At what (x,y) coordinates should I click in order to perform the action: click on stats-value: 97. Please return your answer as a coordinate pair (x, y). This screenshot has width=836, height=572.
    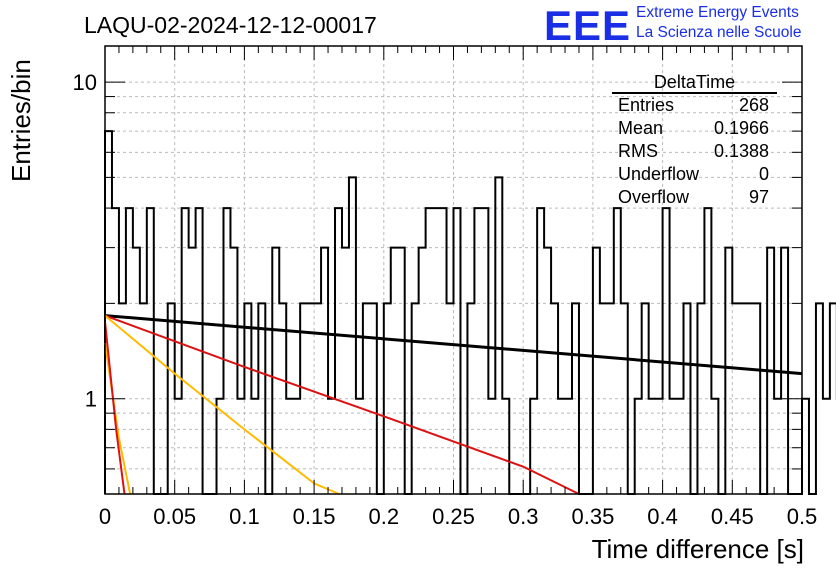
    Looking at the image, I should click on (758, 197).